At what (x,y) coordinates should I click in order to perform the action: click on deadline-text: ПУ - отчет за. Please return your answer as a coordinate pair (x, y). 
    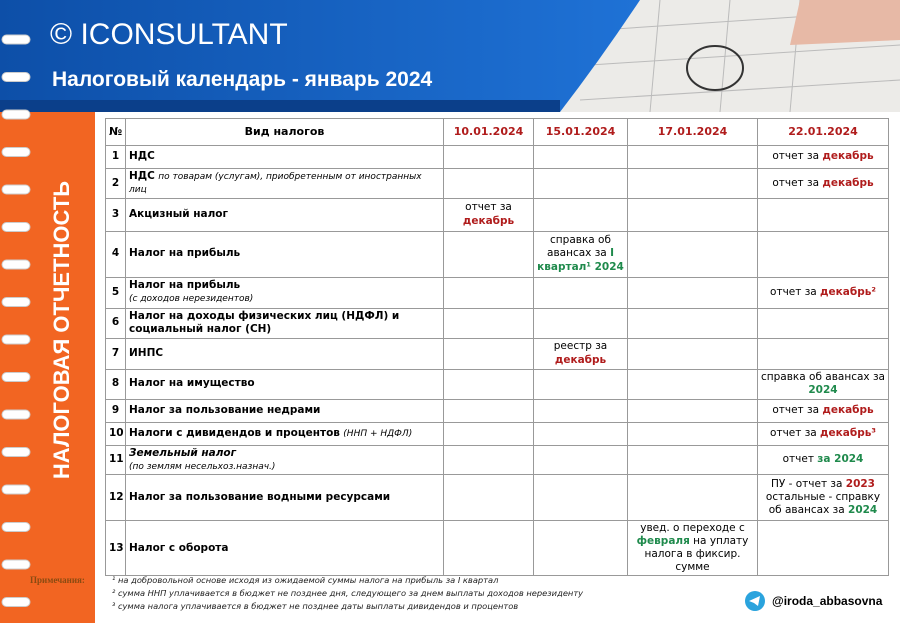
    Looking at the image, I should click on (808, 483).